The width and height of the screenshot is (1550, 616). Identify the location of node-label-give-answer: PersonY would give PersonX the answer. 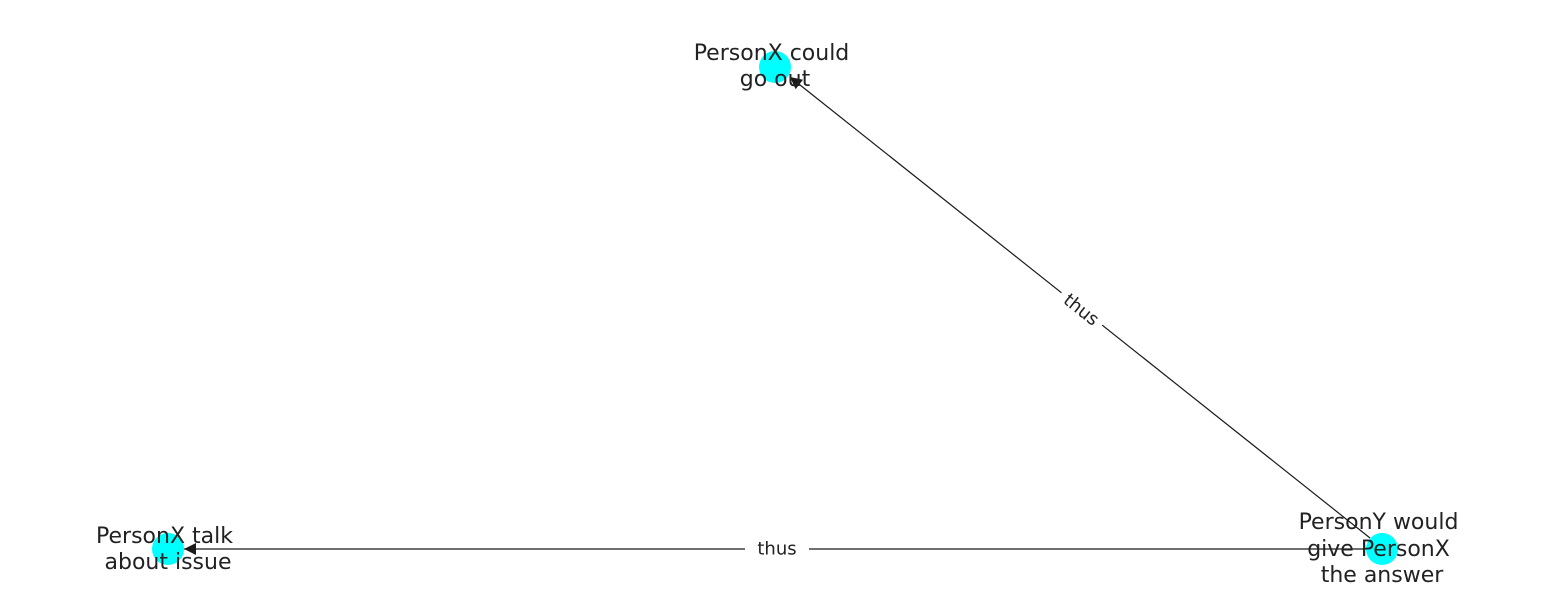
(1382, 549).